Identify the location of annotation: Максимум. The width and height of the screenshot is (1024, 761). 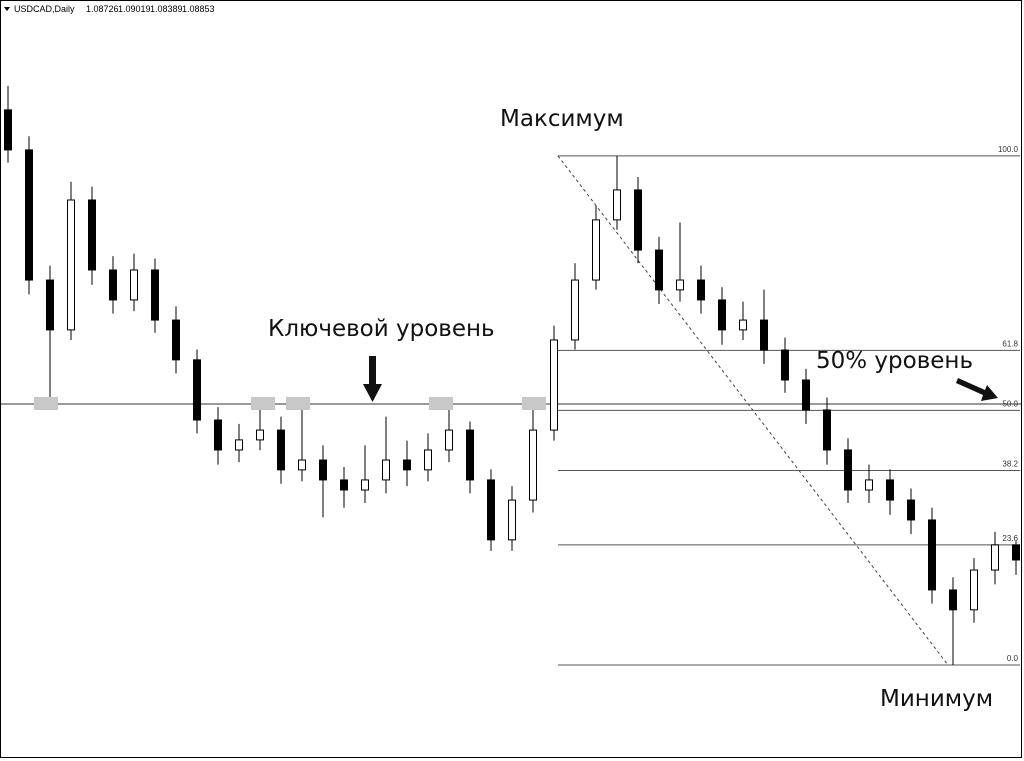
(562, 119).